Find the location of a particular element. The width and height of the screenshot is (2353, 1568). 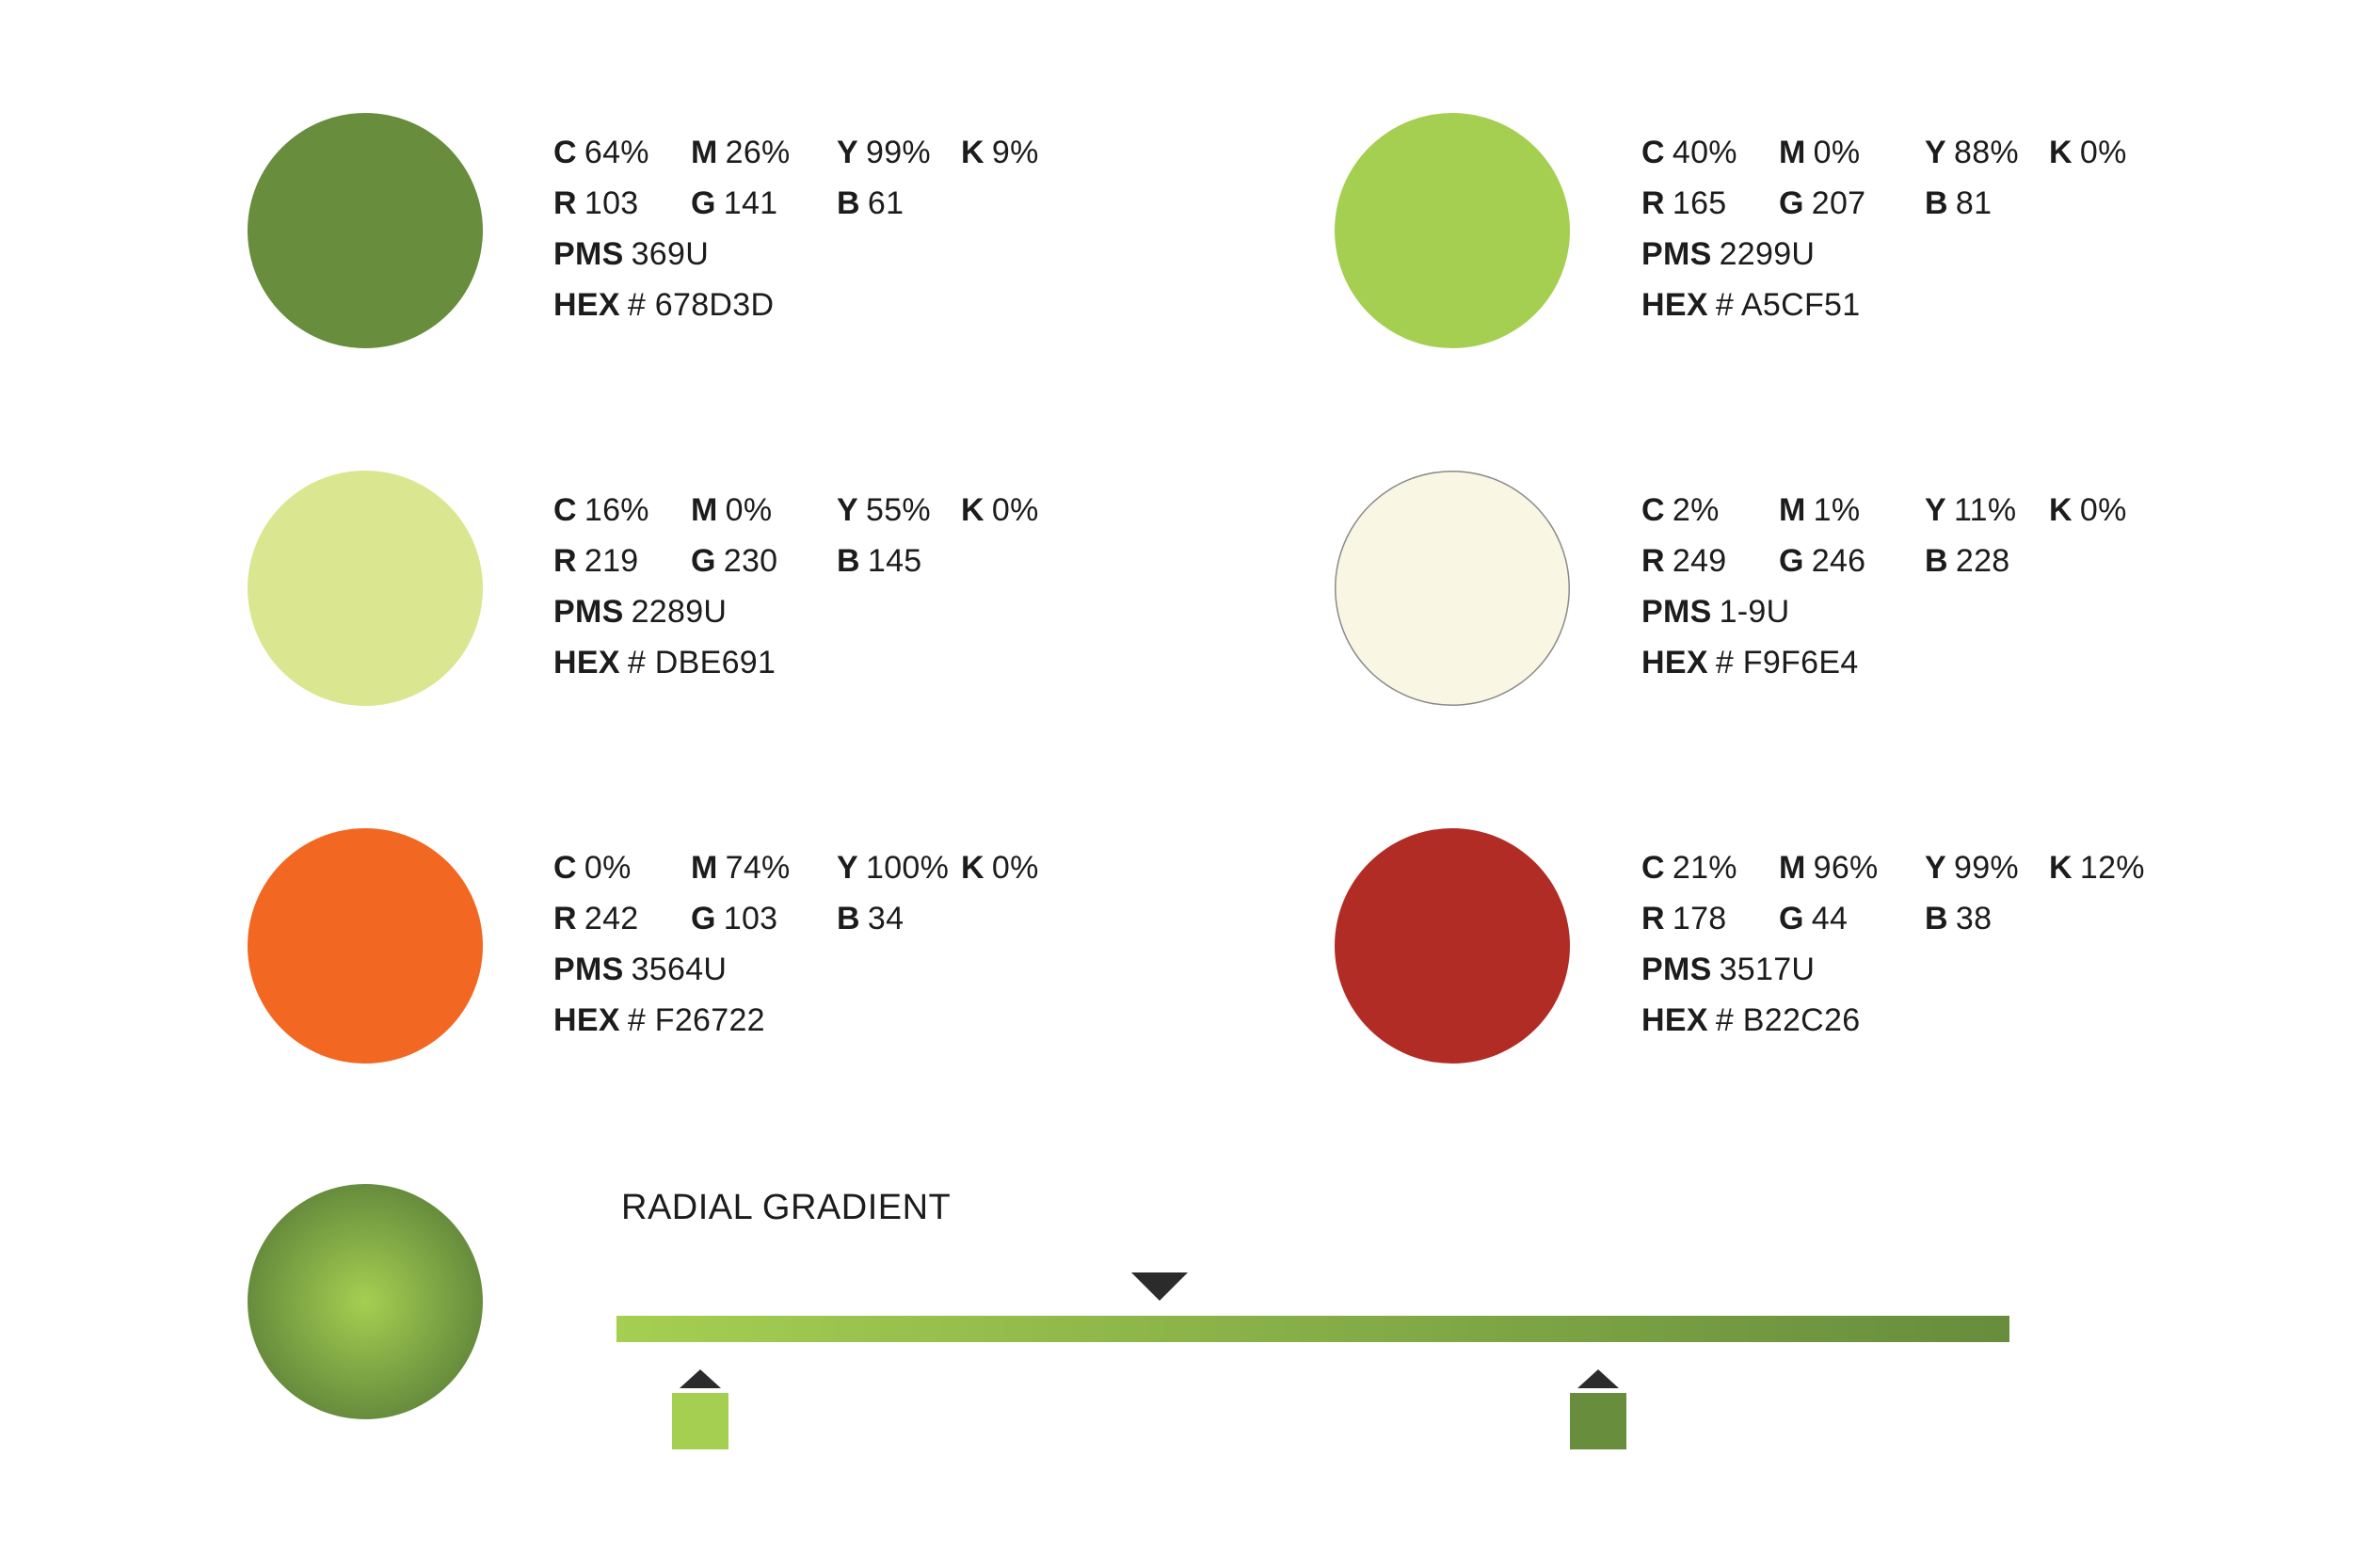

cyan-value: 0% is located at coordinates (608, 868).